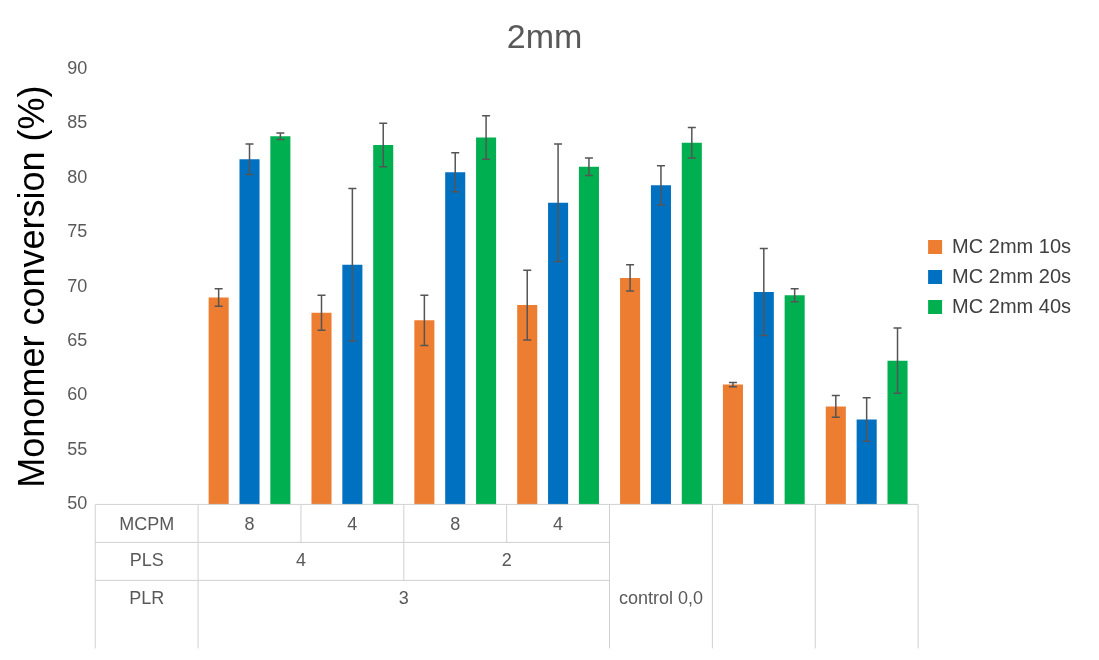 This screenshot has width=1099, height=660. What do you see at coordinates (1011, 245) in the screenshot?
I see `legend-label: MC 2mm 10s` at bounding box center [1011, 245].